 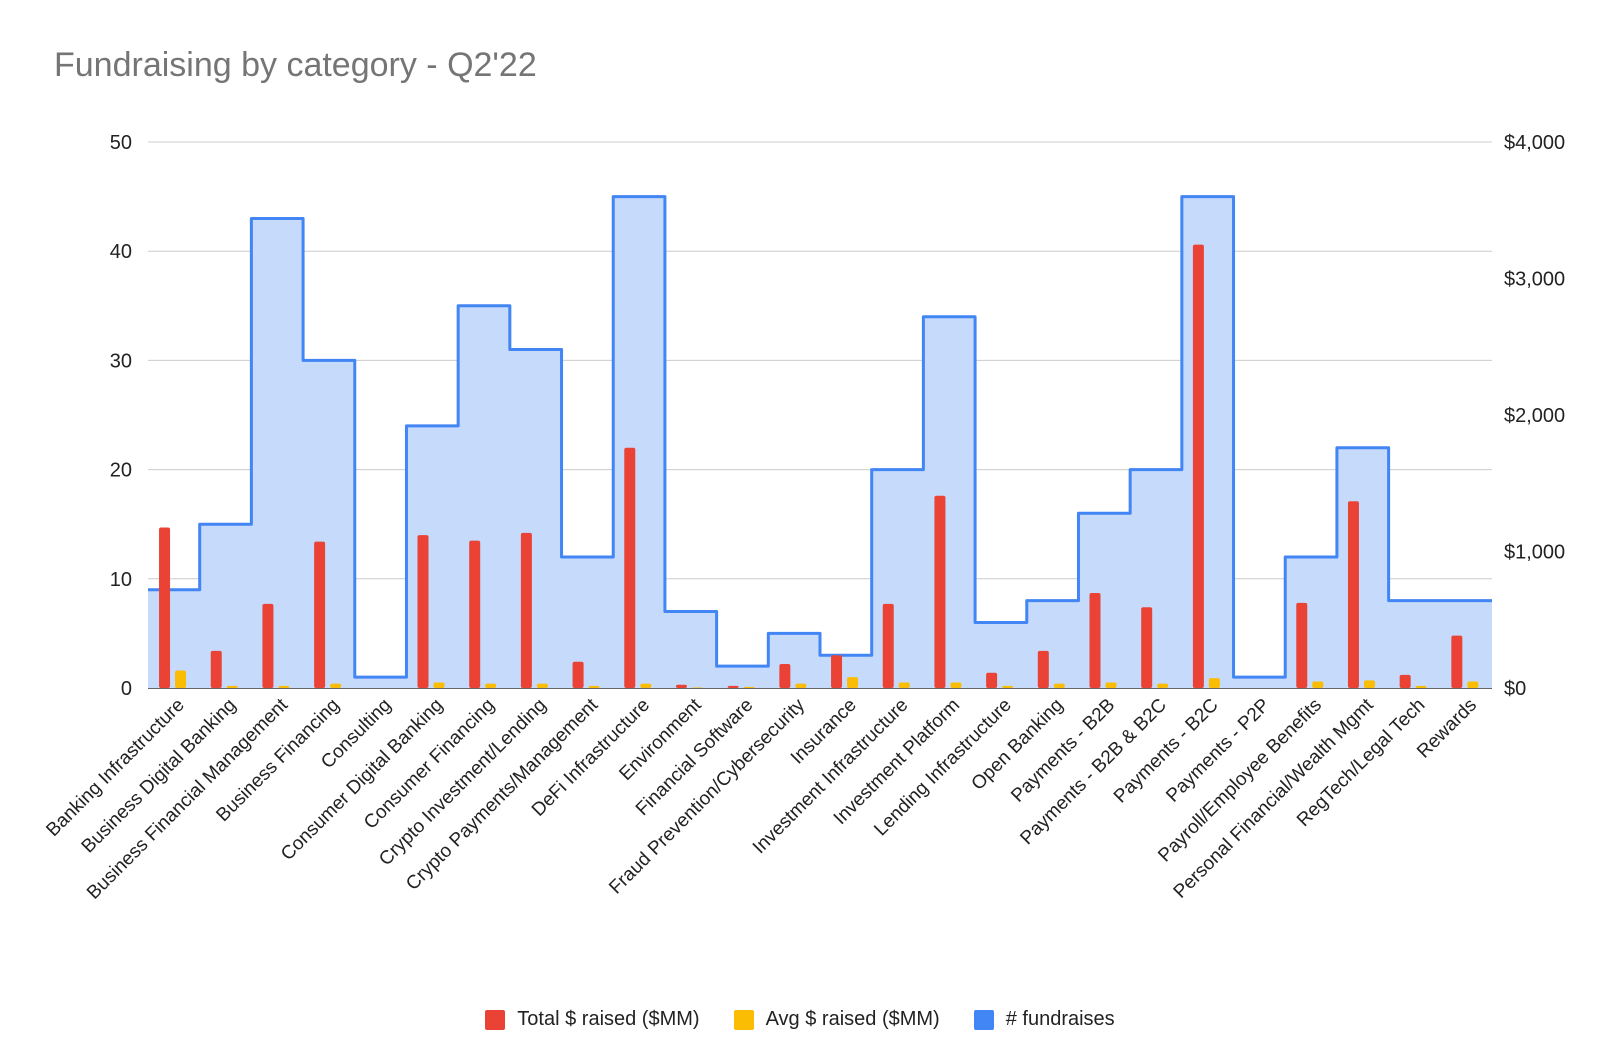 What do you see at coordinates (121, 361) in the screenshot?
I see `left-tick-label: 30` at bounding box center [121, 361].